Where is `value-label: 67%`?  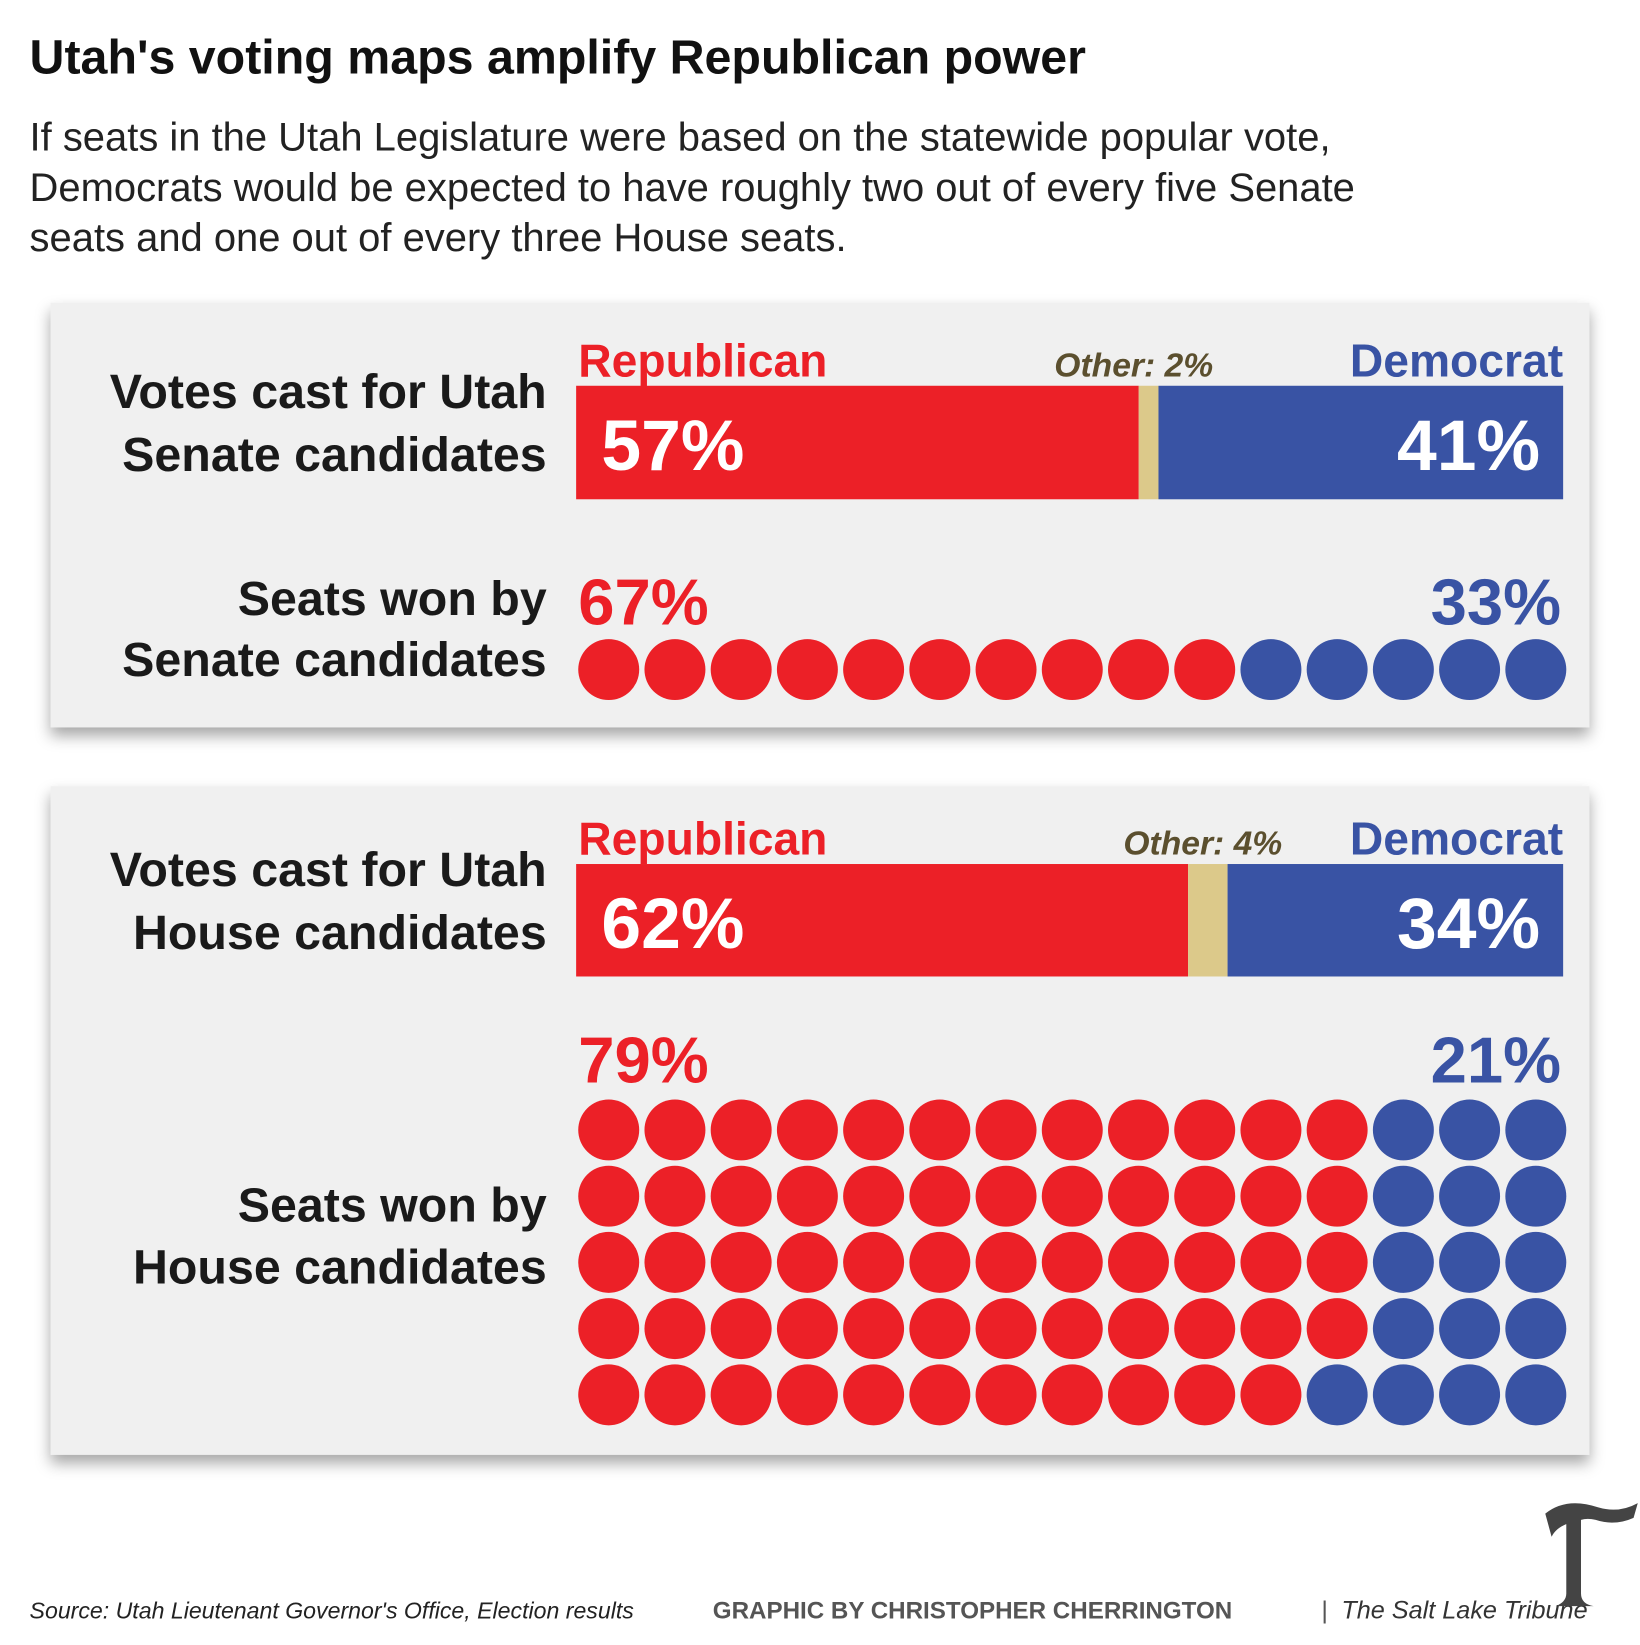 value-label: 67% is located at coordinates (643, 601).